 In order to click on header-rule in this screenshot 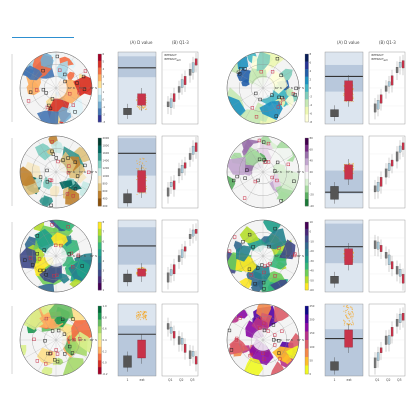, I will do `click(43, 37)`.